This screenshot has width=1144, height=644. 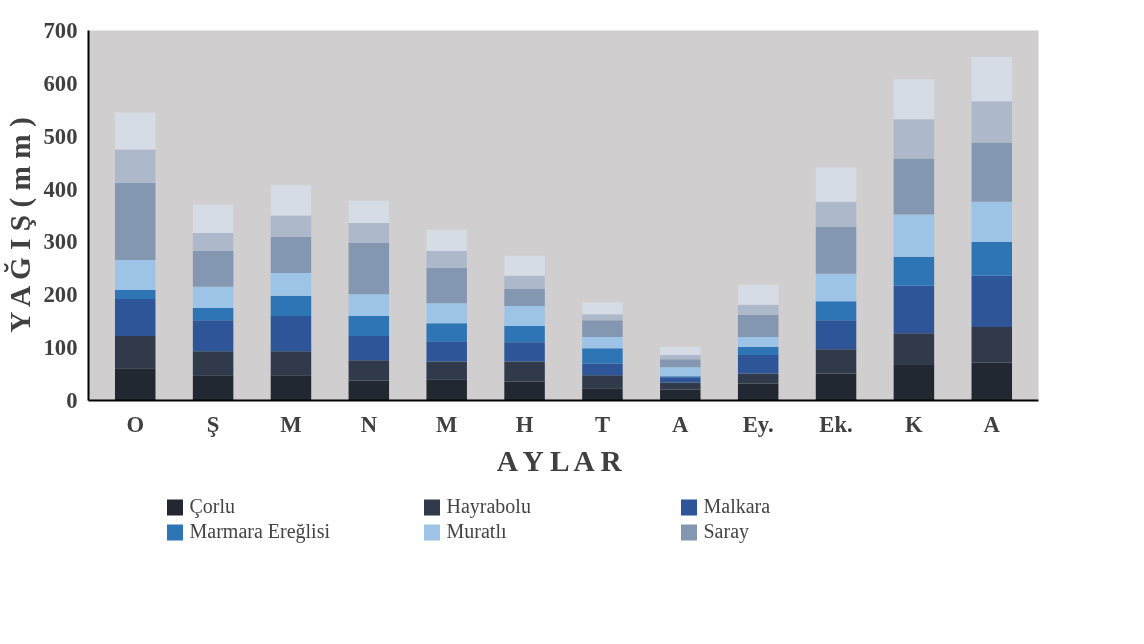 What do you see at coordinates (836, 424) in the screenshot?
I see `x-tick-label: Ek.` at bounding box center [836, 424].